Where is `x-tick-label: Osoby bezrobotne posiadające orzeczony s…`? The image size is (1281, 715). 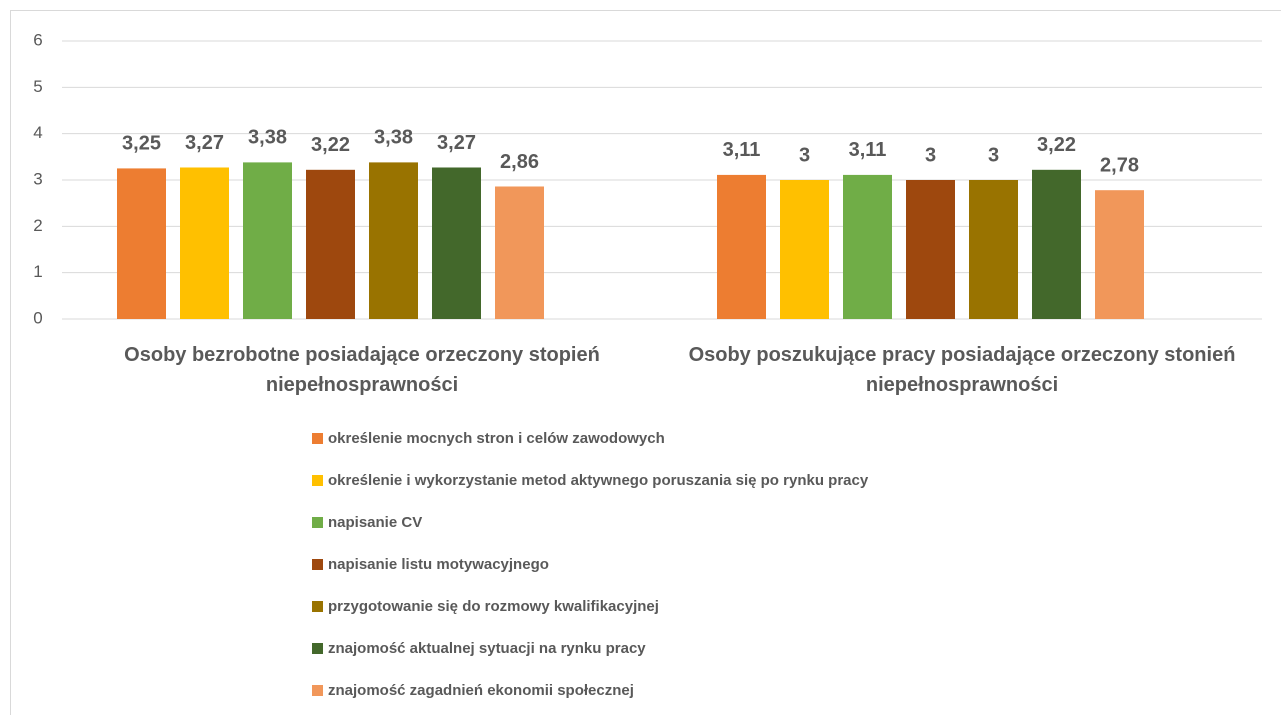 x-tick-label: Osoby bezrobotne posiadające orzeczony s… is located at coordinates (362, 370).